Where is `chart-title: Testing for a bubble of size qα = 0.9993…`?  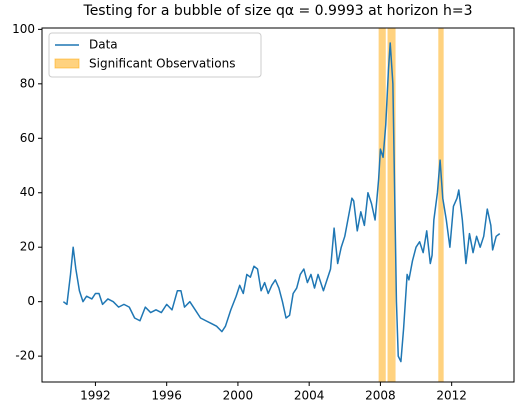 chart-title: Testing for a bubble of size qα = 0.9993… is located at coordinates (278, 11).